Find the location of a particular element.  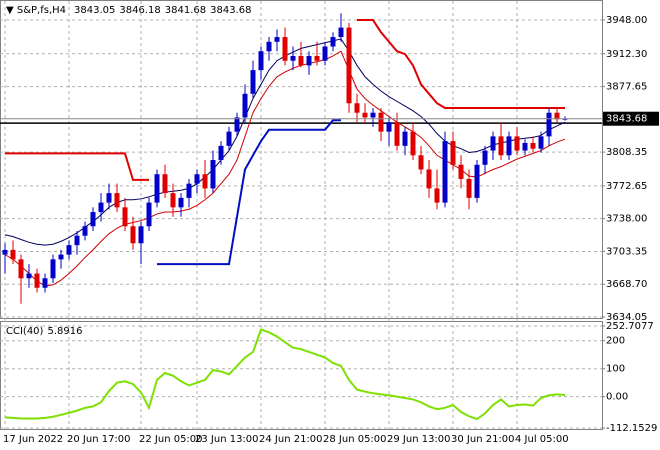

symbol: S&P,fs,H4 is located at coordinates (41, 10).